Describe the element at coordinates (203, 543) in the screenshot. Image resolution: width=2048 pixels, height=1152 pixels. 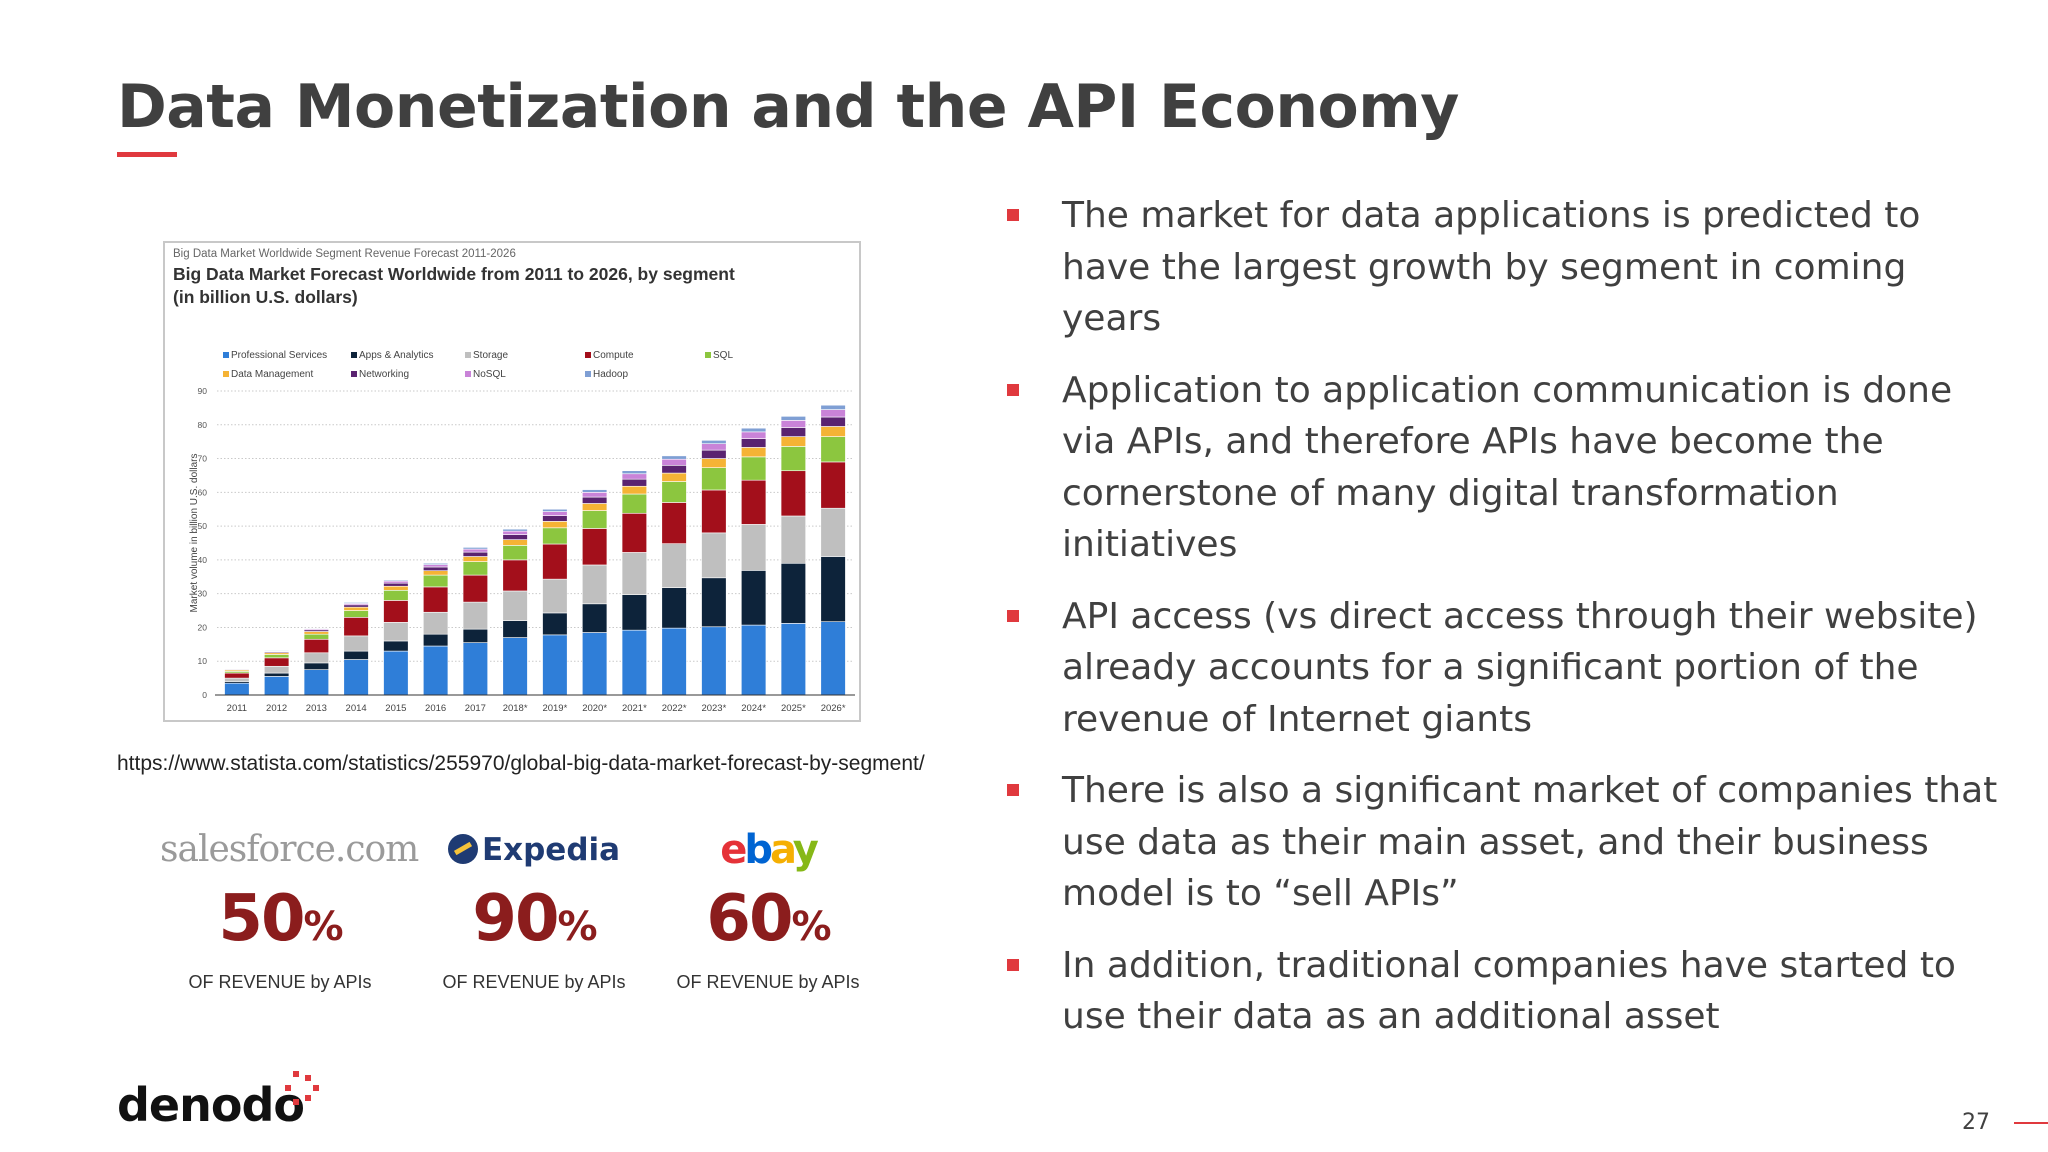
I see `y-axis-ticks: 0 10 20 30 40 50 60 70 80 90` at that location.